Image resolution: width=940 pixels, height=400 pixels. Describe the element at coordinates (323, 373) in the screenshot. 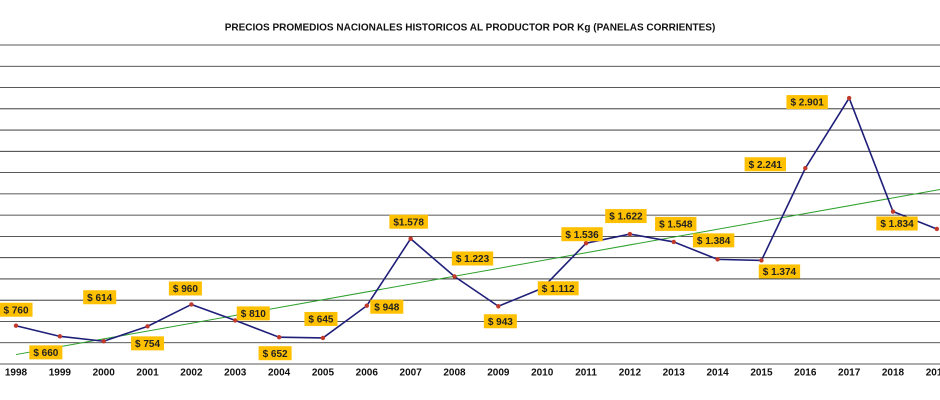

I see `x-tick-label: 2005` at that location.